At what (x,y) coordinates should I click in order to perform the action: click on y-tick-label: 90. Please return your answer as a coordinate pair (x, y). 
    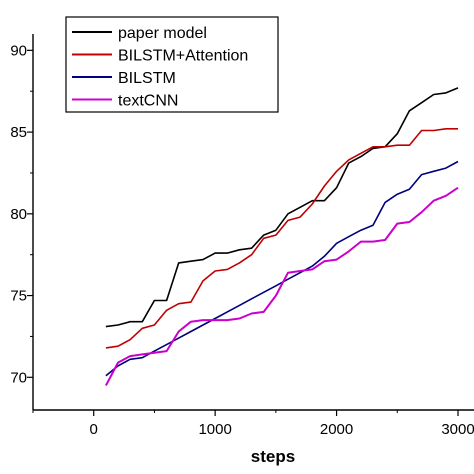
    Looking at the image, I should click on (18, 50).